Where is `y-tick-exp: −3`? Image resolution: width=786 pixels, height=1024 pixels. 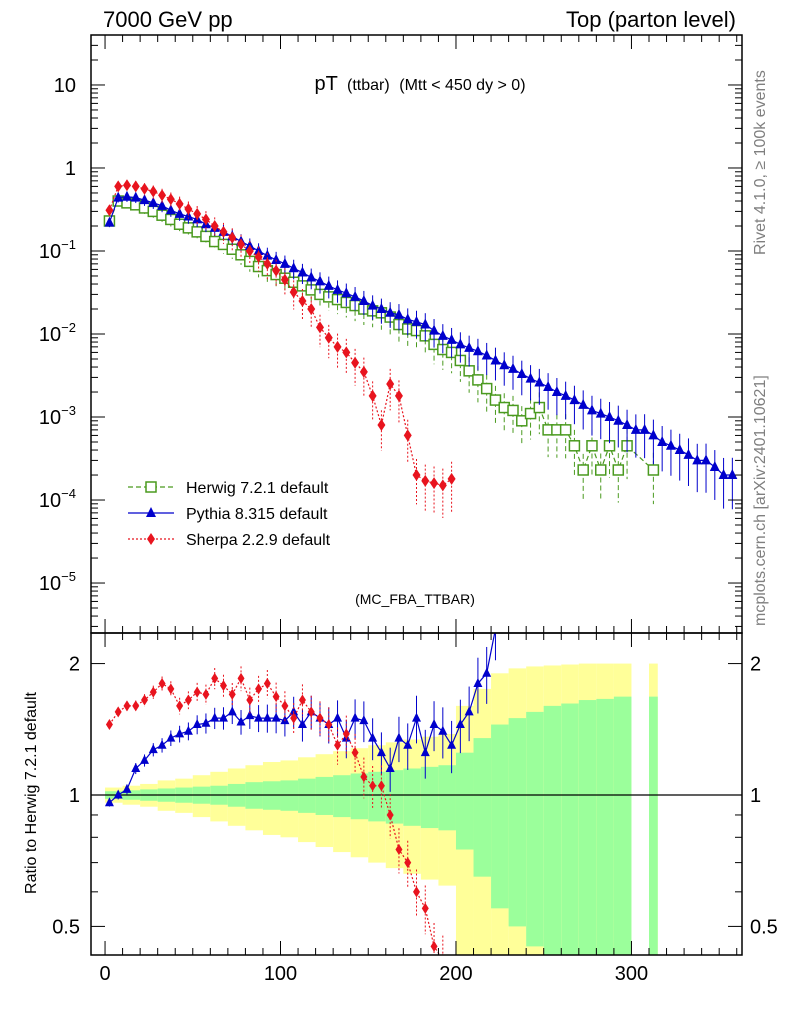
y-tick-exp: −3 is located at coordinates (68, 410).